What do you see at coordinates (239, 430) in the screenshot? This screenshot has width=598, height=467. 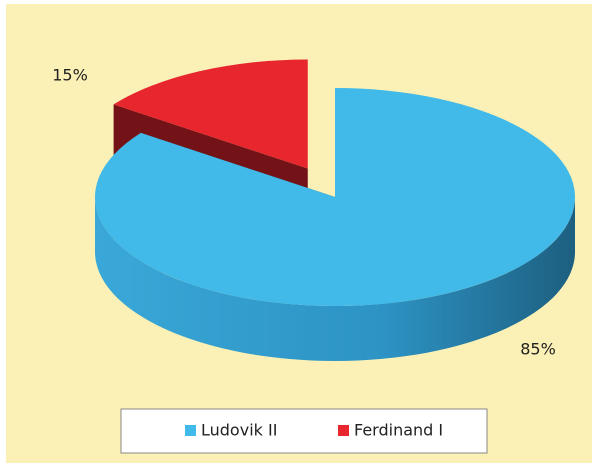 I see `legend-label: Ludovik II` at bounding box center [239, 430].